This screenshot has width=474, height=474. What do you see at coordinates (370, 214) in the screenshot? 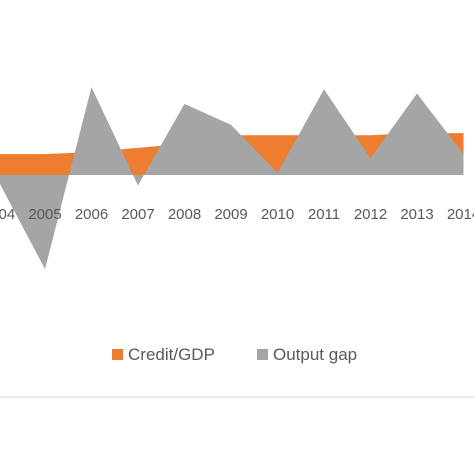
I see `x-tick-label-2012: 2012` at bounding box center [370, 214].